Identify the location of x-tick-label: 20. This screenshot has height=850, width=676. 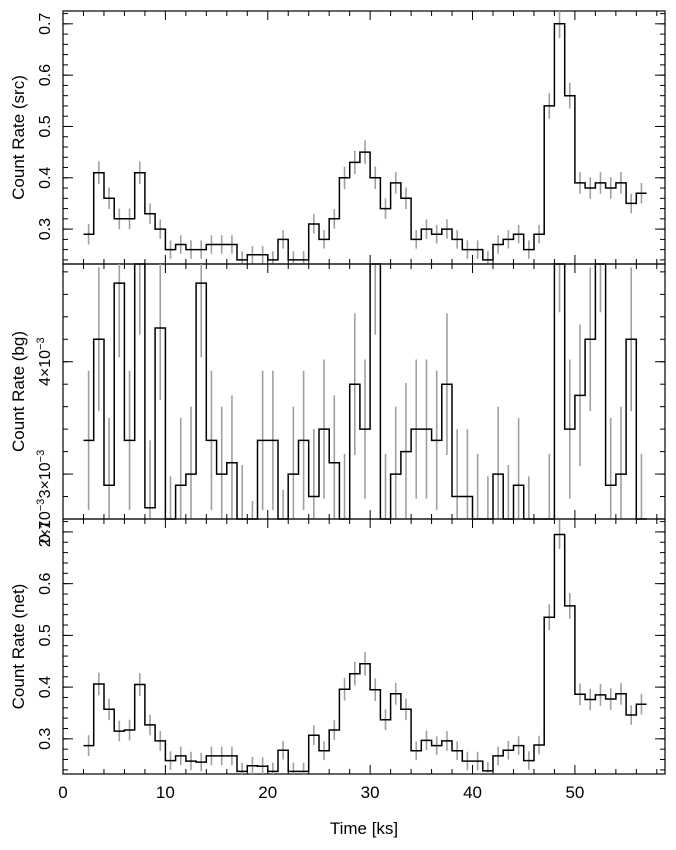
(267, 792).